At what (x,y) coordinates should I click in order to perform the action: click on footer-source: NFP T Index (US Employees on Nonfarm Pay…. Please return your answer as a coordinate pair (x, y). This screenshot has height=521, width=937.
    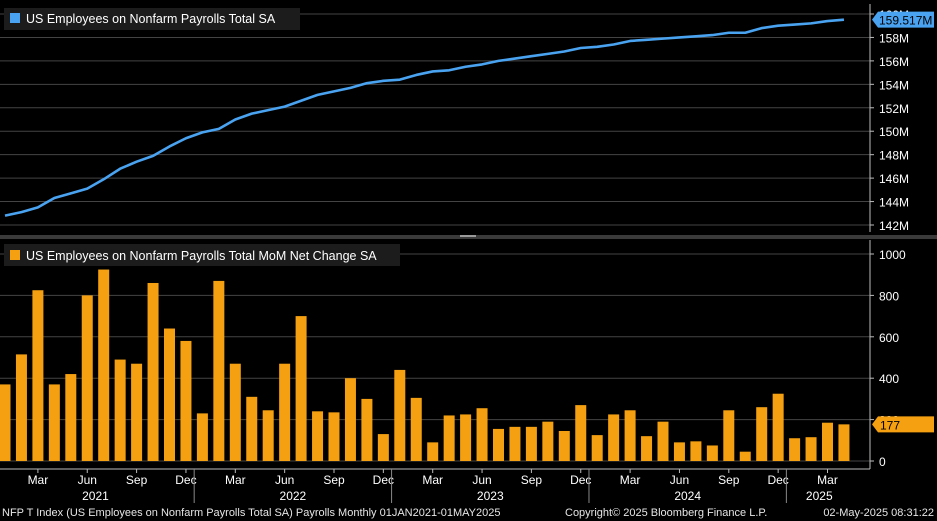
    Looking at the image, I should click on (251, 513).